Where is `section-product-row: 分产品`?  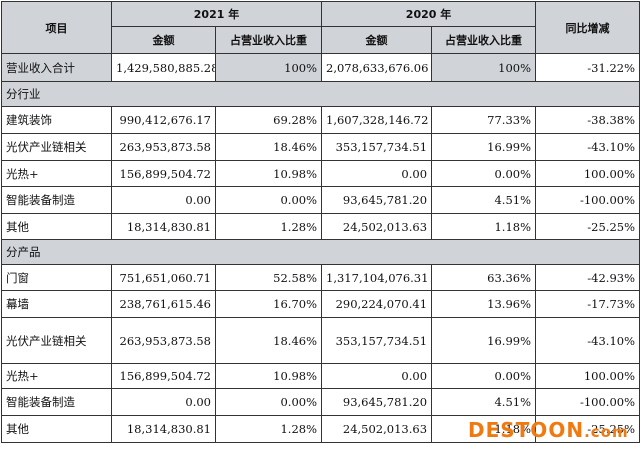 section-product-row: 分产品 is located at coordinates (320, 252).